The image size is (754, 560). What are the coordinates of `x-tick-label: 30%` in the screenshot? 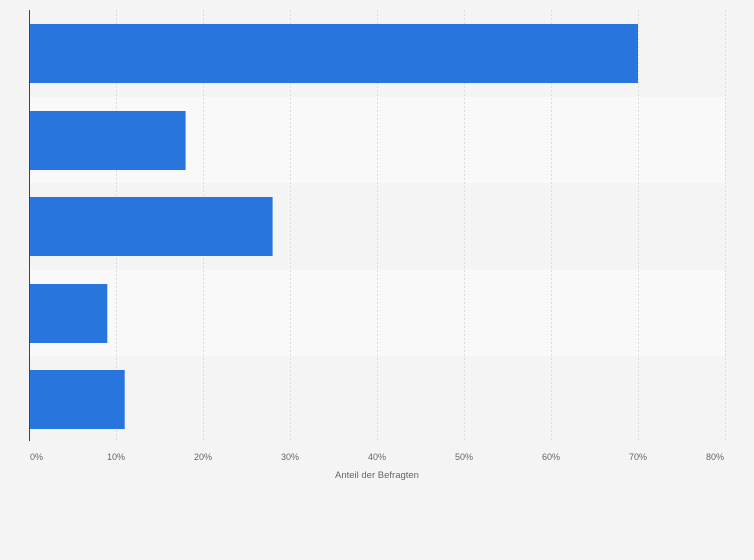 It's located at (290, 457).